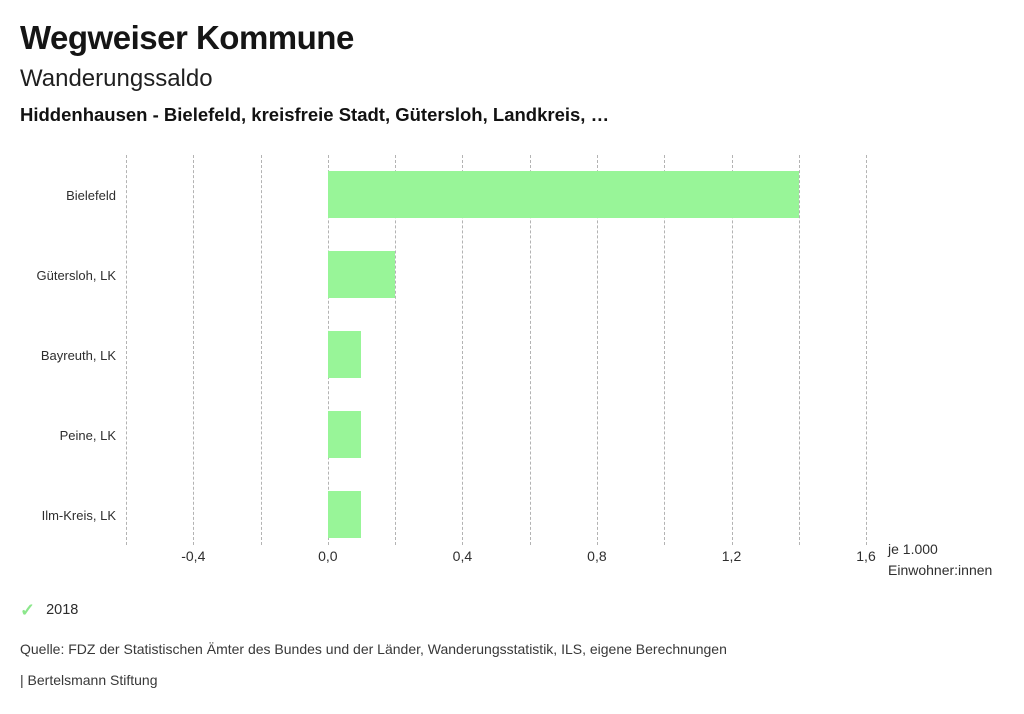 The height and width of the screenshot is (714, 1024). What do you see at coordinates (87, 435) in the screenshot?
I see `category-label: Peine, LK` at bounding box center [87, 435].